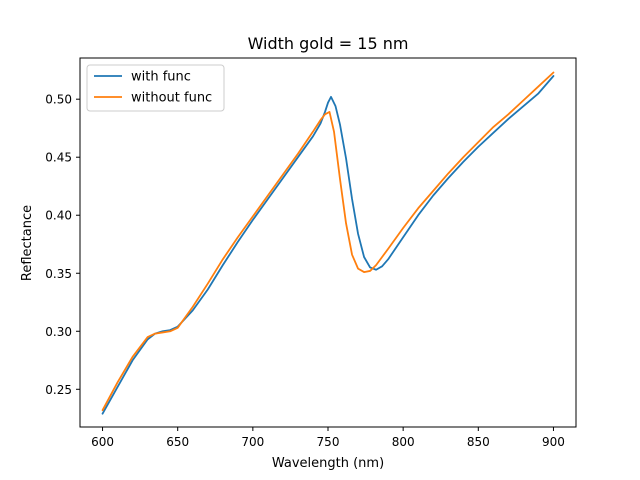 The image size is (640, 480). Describe the element at coordinates (58, 390) in the screenshot. I see `y-tick-label: 0.25` at that location.